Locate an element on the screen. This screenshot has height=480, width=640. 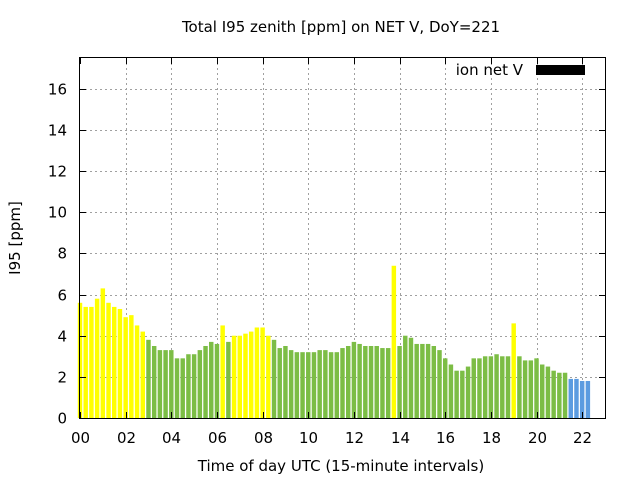
x-tick-label: 12 is located at coordinates (354, 438).